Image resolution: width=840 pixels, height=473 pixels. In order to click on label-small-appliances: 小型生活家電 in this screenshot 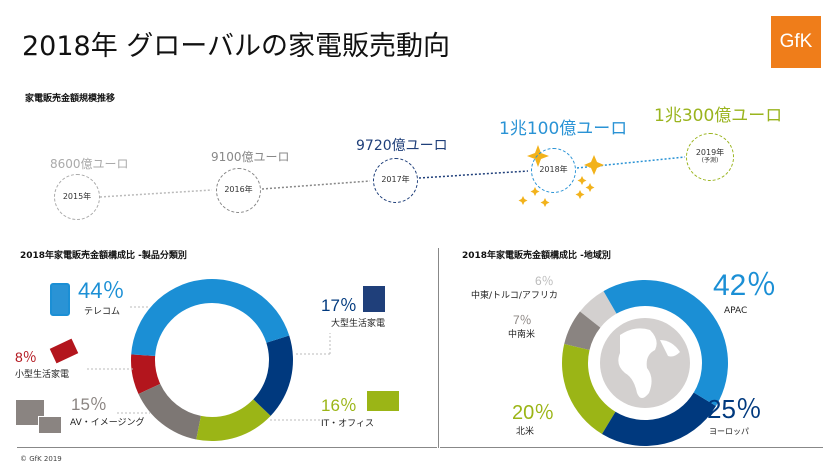, I will do `click(42, 375)`.